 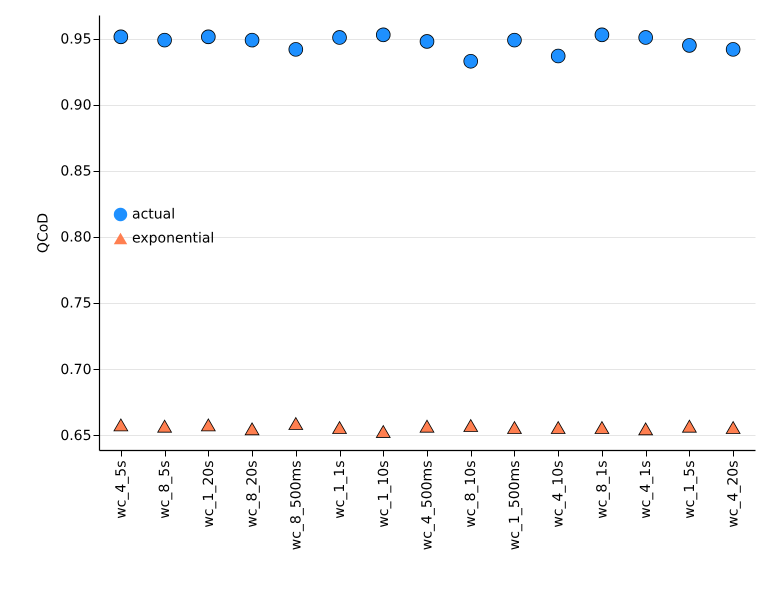 What do you see at coordinates (428, 505) in the screenshot?
I see `x-tick-label: wc_4_500ms` at bounding box center [428, 505].